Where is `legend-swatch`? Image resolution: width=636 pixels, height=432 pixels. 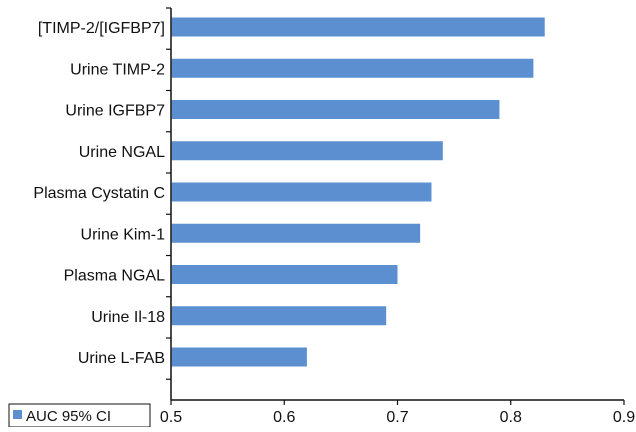 legend-swatch is located at coordinates (17, 414).